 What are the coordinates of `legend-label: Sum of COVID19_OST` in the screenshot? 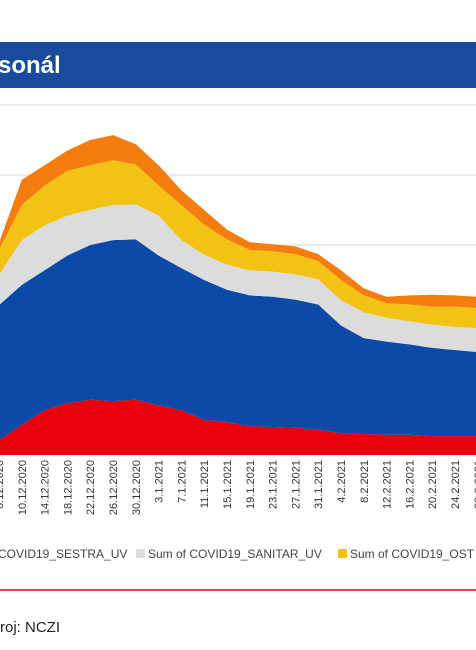 It's located at (412, 554).